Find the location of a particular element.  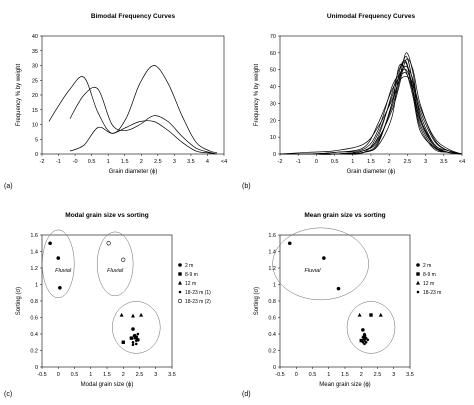

chart-title: Mean grain size vs sorting is located at coordinates (344, 215).